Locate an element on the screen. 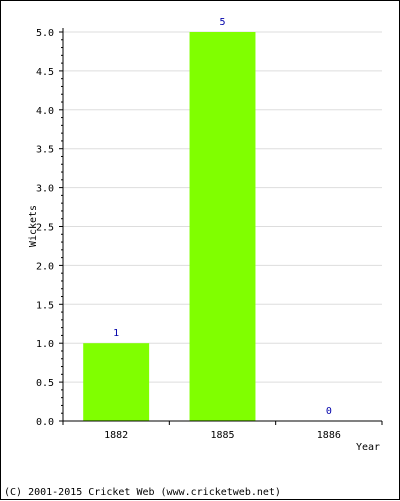 The image size is (400, 501). y-tick-label: 0.0 is located at coordinates (45, 422).